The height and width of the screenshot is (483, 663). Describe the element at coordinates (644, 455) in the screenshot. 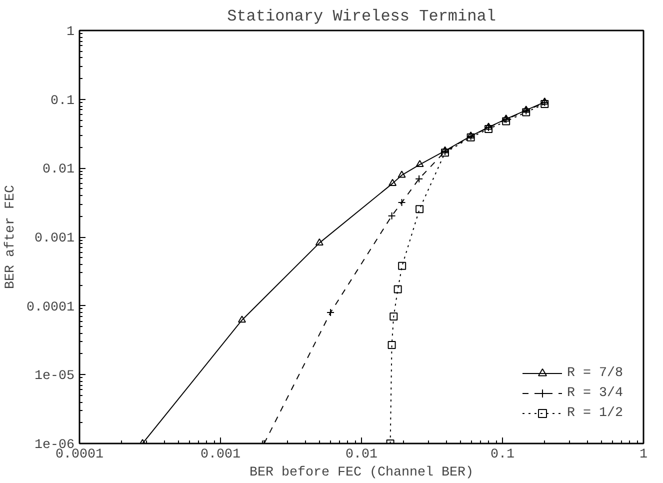

I see `x-tick-label: 1` at that location.